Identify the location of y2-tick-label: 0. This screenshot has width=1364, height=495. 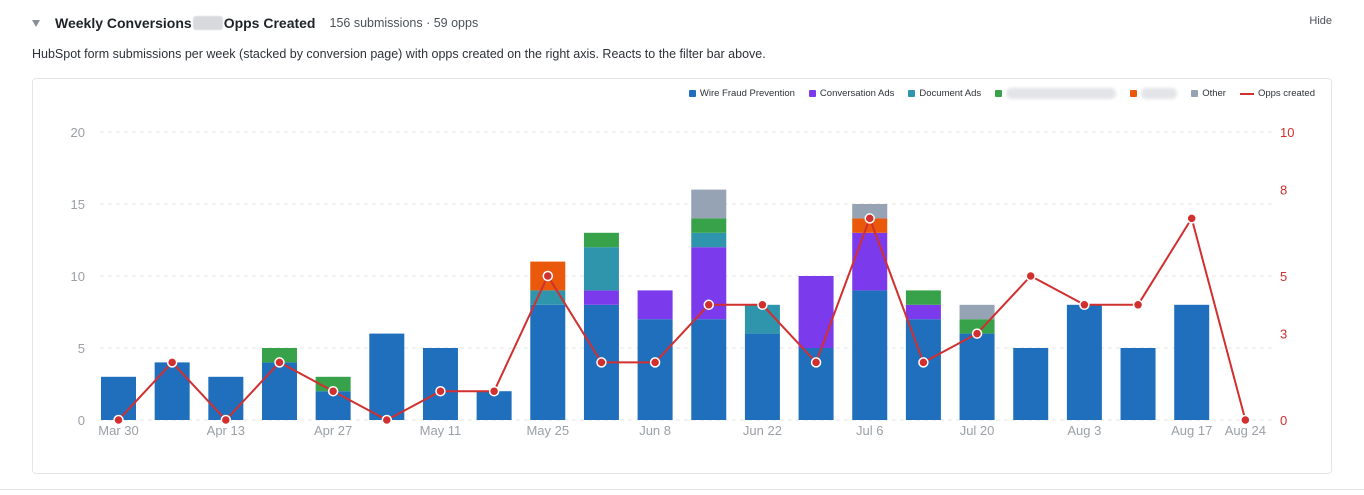
(1283, 420).